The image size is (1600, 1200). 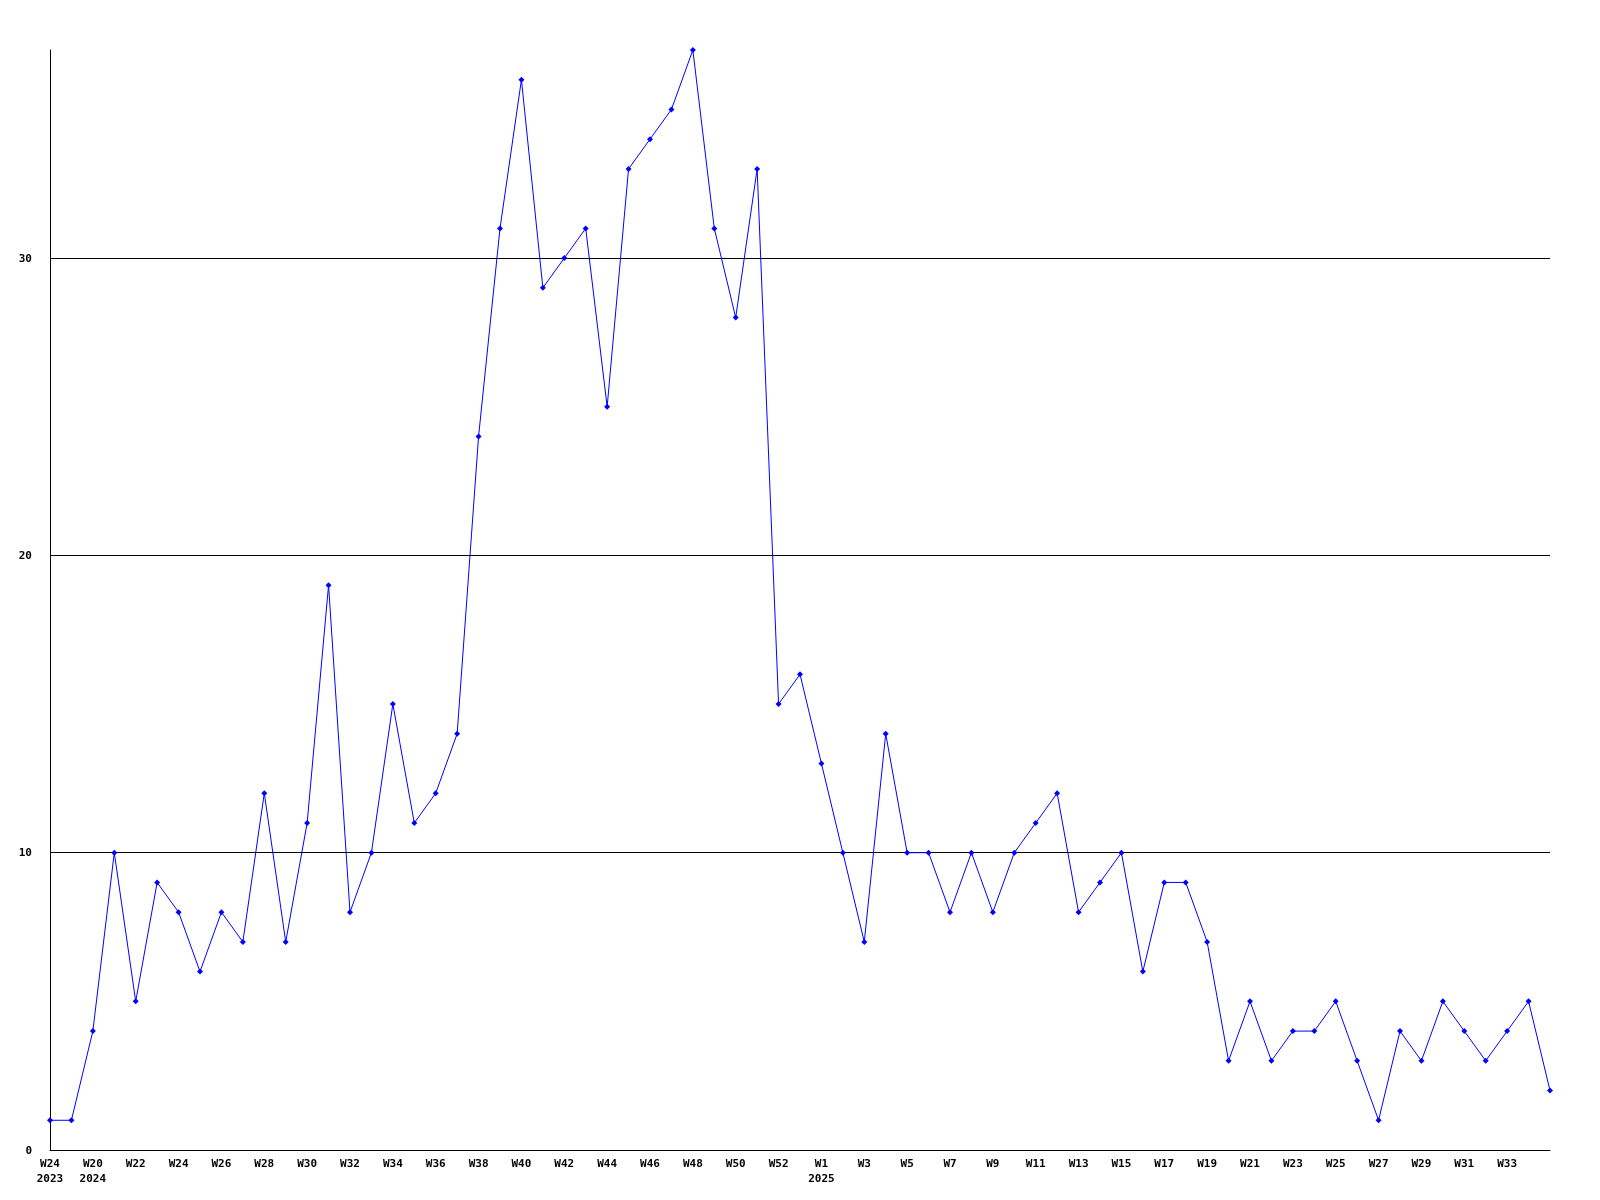 What do you see at coordinates (607, 1163) in the screenshot?
I see `x-tick-label: W44` at bounding box center [607, 1163].